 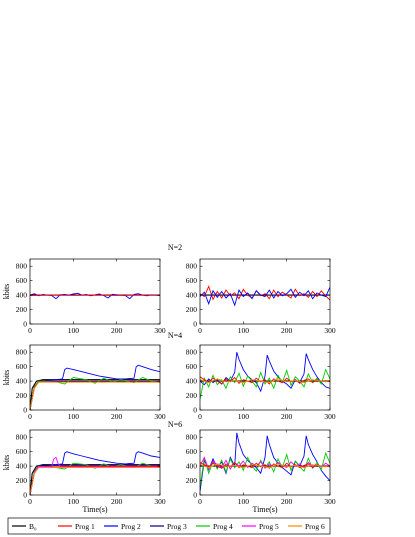 What do you see at coordinates (315, 526) in the screenshot?
I see `legend-label: Prog 6` at bounding box center [315, 526].